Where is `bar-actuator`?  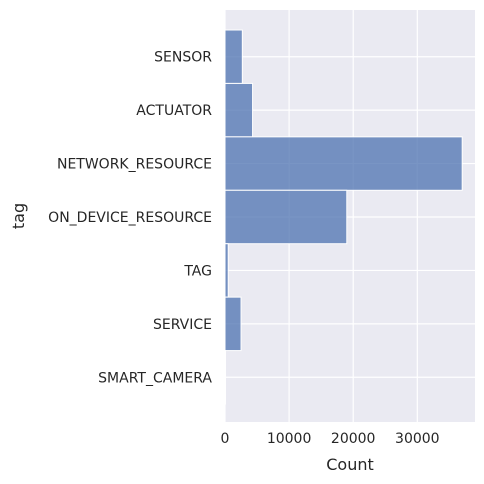 bar-actuator is located at coordinates (239, 110).